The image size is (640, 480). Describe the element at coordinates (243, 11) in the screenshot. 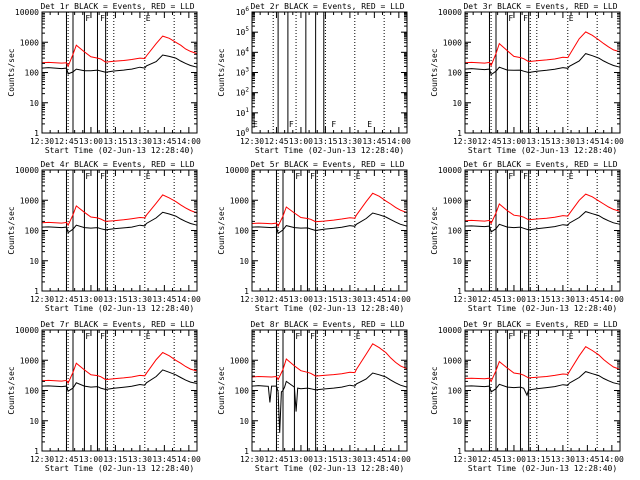

I see `y-tick-label: 10⁶` at that location.